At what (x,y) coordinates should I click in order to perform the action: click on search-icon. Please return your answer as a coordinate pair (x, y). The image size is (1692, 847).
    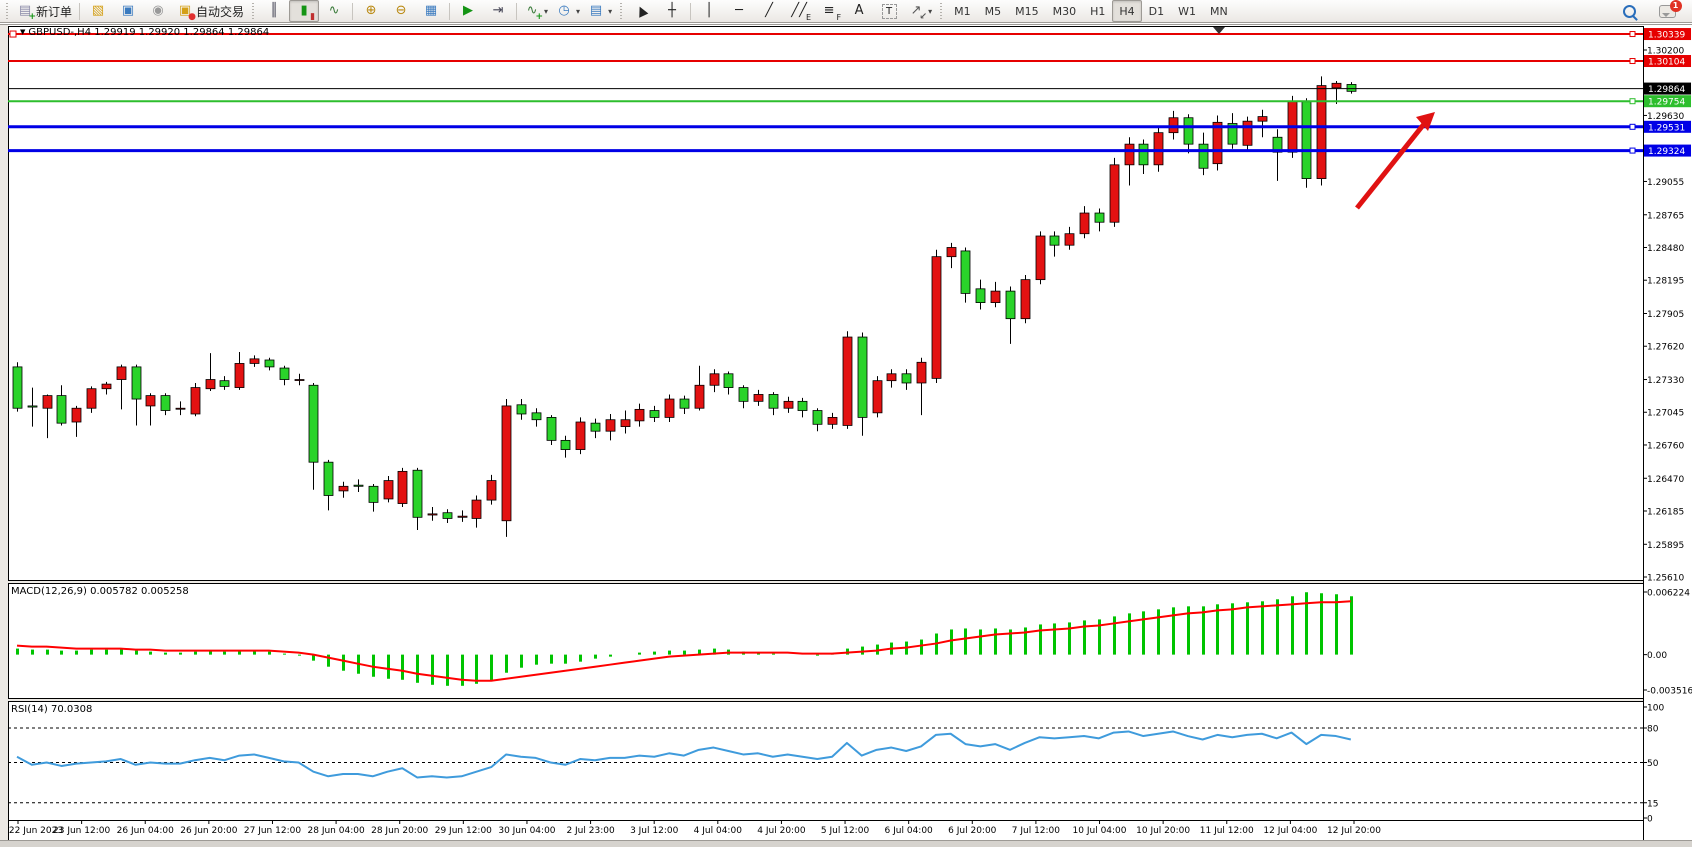
    Looking at the image, I should click on (1629, 11).